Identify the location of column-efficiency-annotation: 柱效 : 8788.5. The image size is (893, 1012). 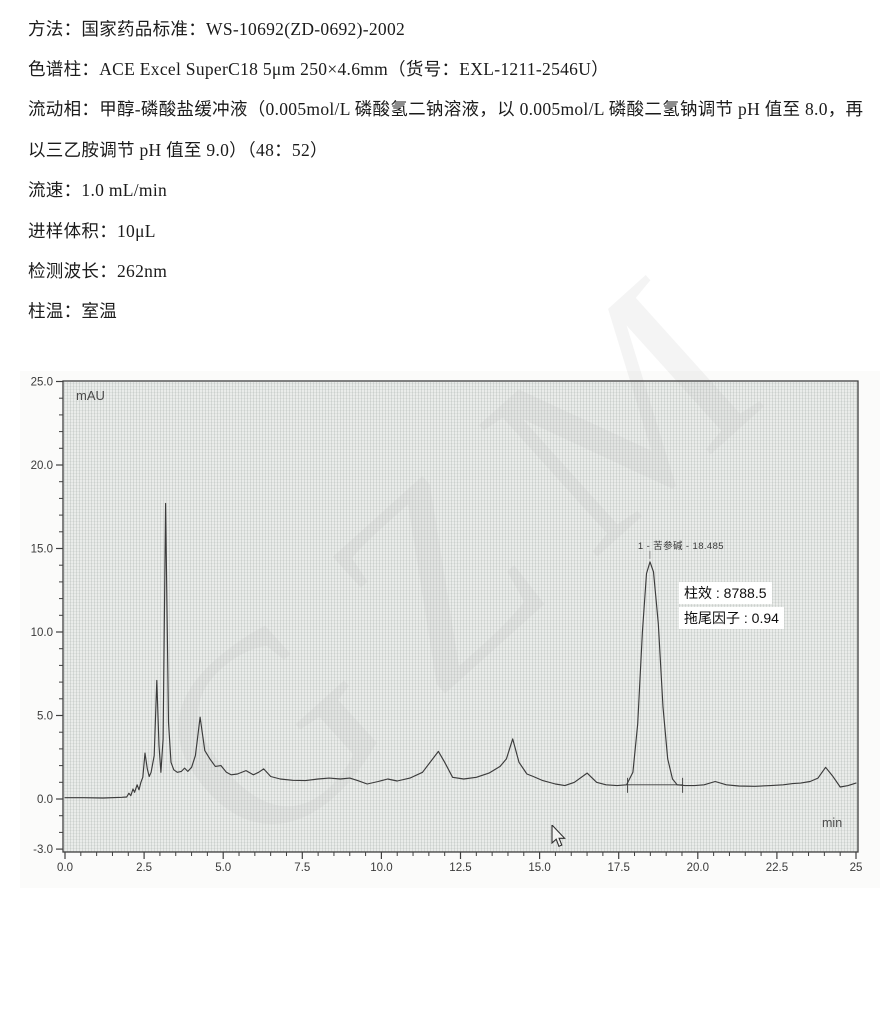
(725, 593).